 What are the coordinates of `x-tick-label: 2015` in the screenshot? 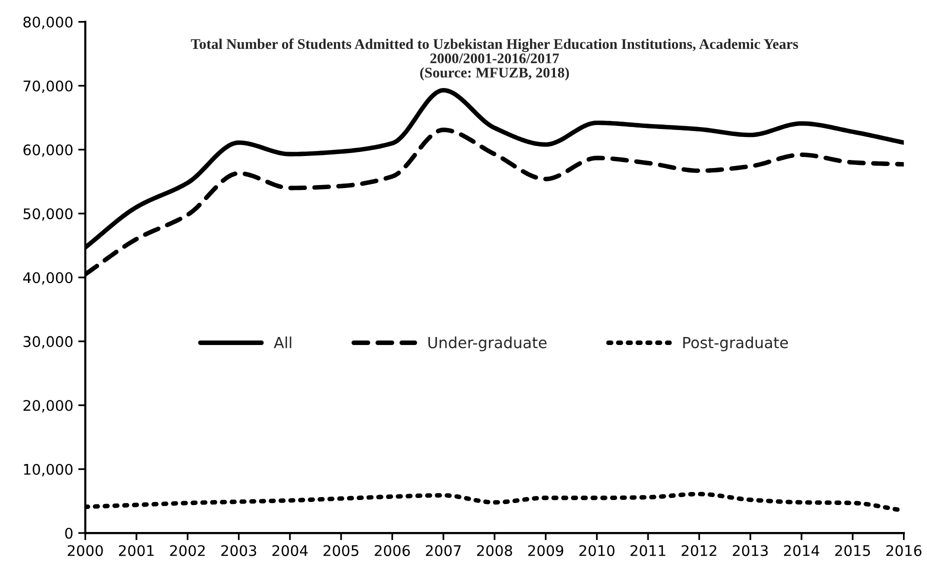 It's located at (852, 550).